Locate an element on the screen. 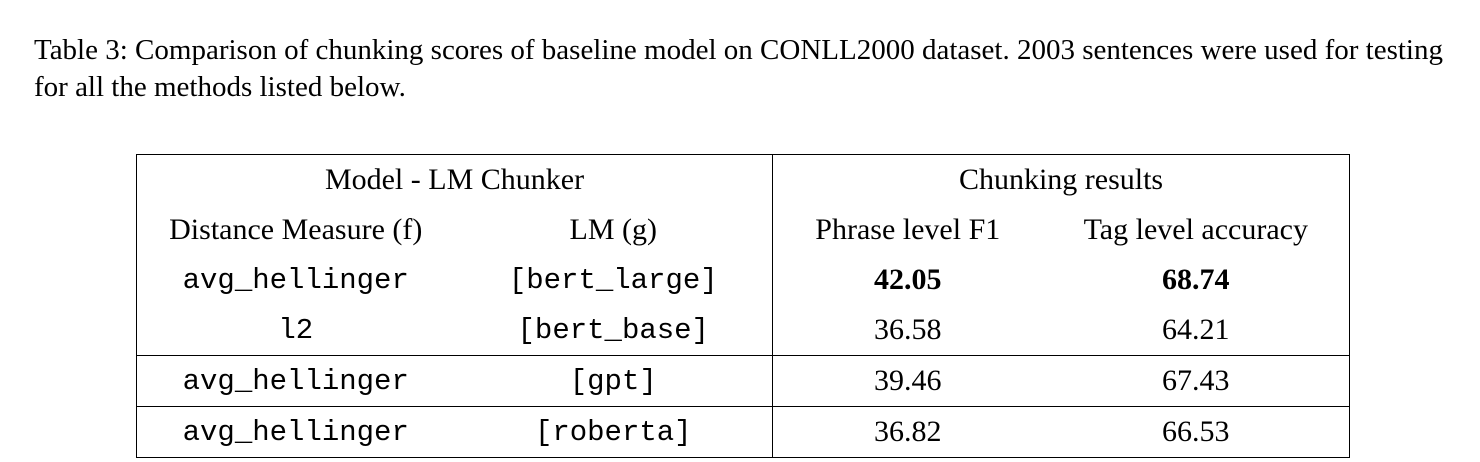 The width and height of the screenshot is (1480, 462). col-header-f1: Phrase level F1 is located at coordinates (908, 229).